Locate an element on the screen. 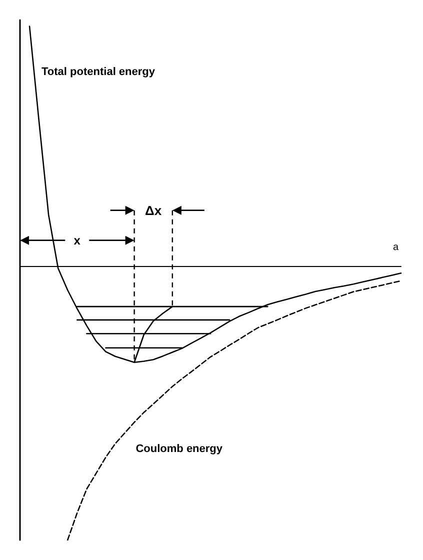 This screenshot has width=423, height=560. series-label: Coulomb energy is located at coordinates (180, 448).